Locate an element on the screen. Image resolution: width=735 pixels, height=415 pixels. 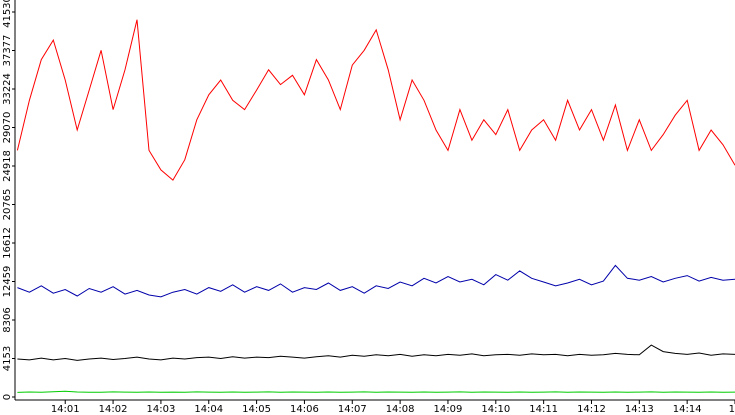
x-tick-label: 14:11 is located at coordinates (543, 409).